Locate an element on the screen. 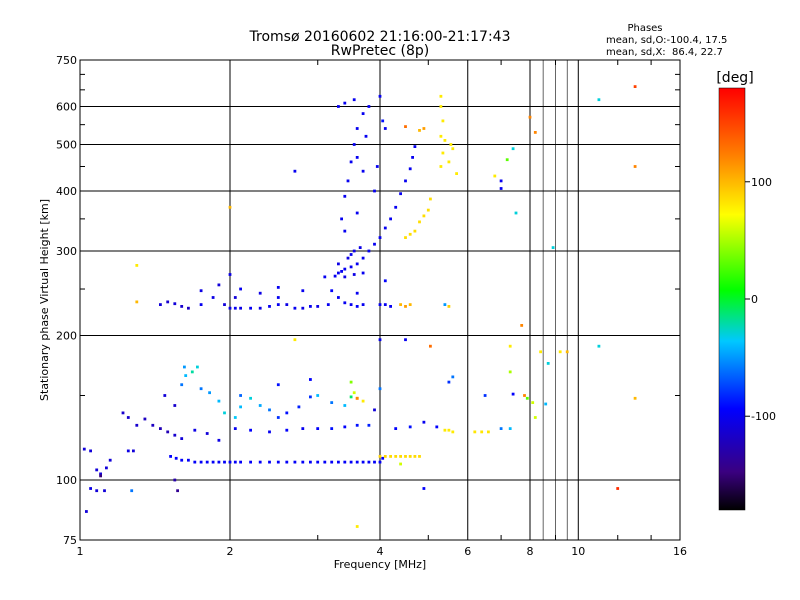 The image size is (800, 600). x-tick-label: 10 is located at coordinates (578, 551).